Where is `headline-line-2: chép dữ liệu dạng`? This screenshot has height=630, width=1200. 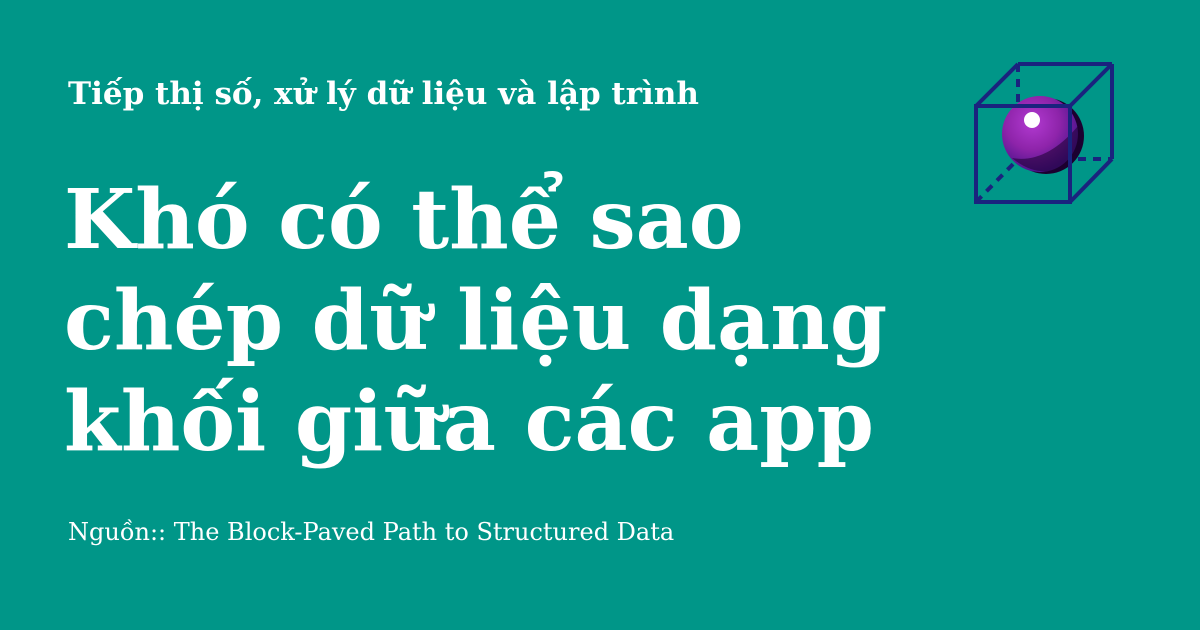
headline-line-2: chép dữ liệu dạng is located at coordinates (476, 321).